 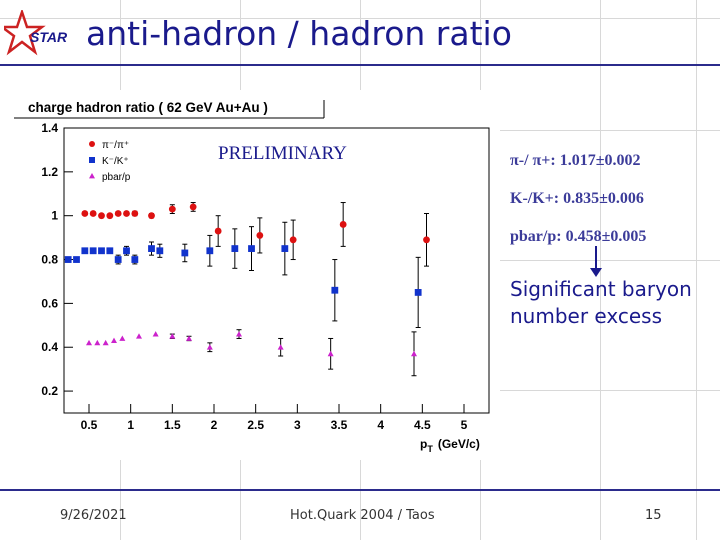 I want to click on y-tick-label: 0.6, so click(x=49, y=303).